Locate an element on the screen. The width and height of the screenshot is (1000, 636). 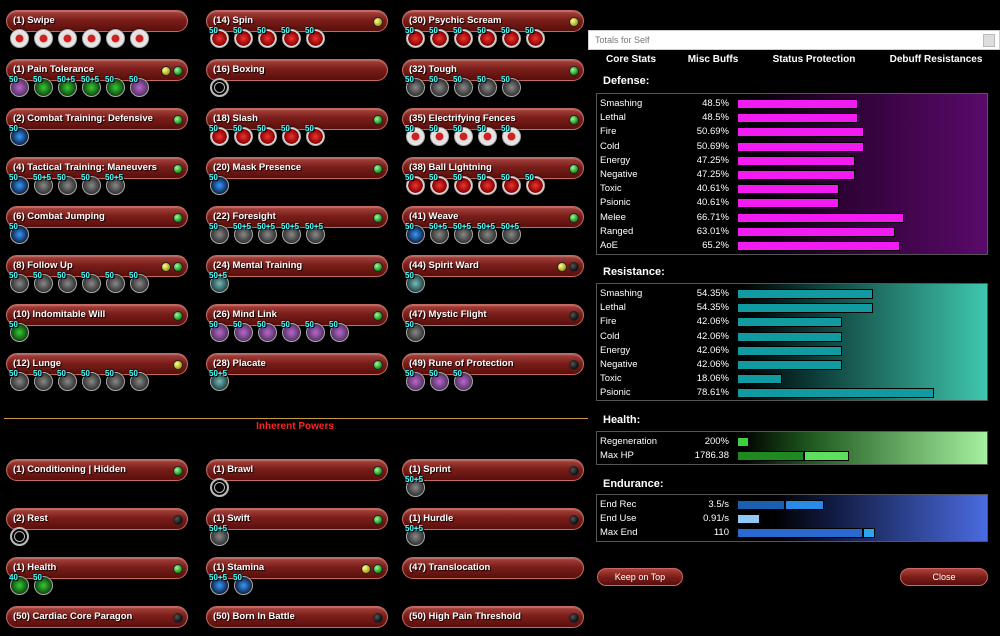
power-pill: (10) Indomitable Will is located at coordinates (97, 315).